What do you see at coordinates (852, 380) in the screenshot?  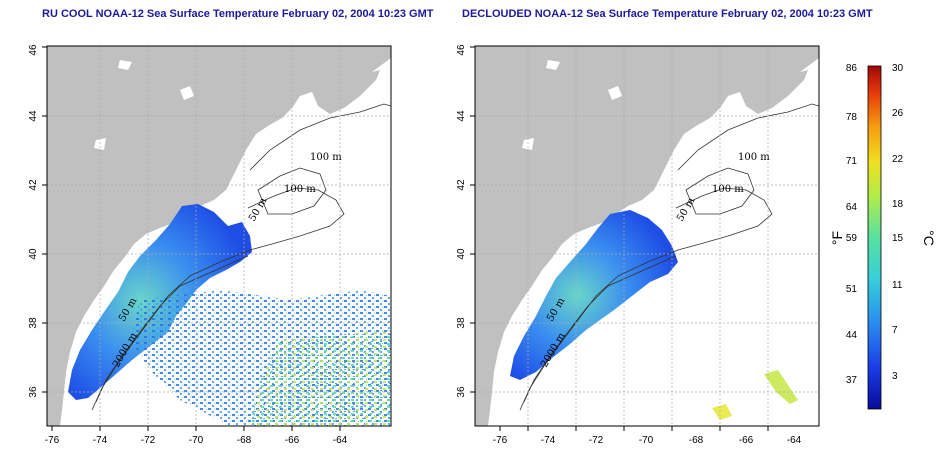 I see `f-tick-label: 37` at bounding box center [852, 380].